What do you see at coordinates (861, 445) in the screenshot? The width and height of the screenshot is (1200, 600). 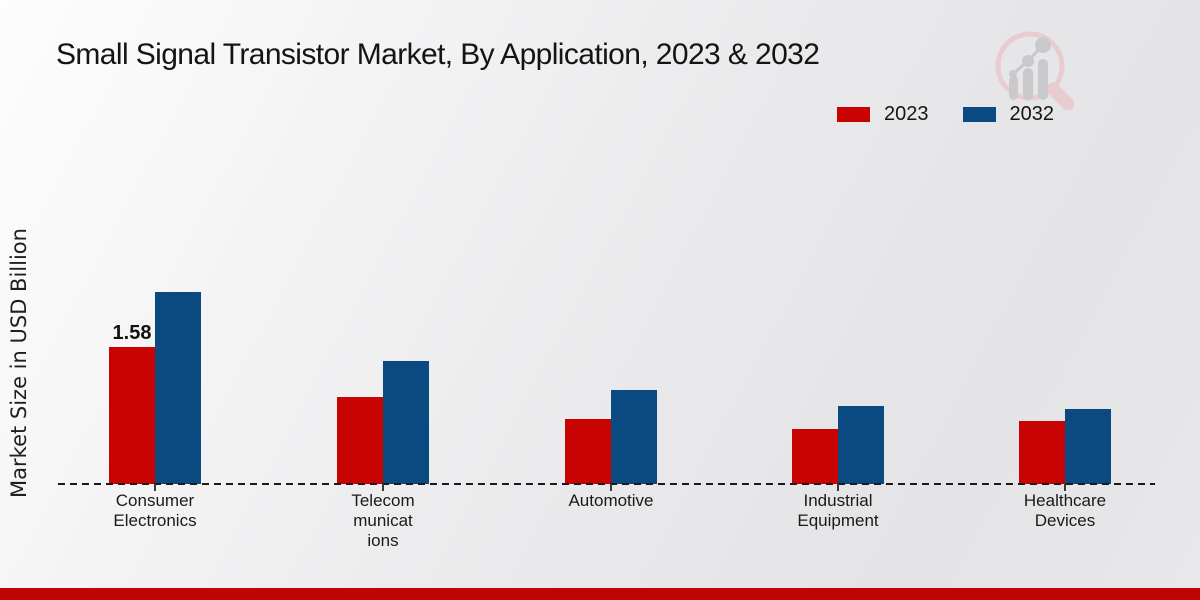 I see `bar-2032-industrial-equipment` at bounding box center [861, 445].